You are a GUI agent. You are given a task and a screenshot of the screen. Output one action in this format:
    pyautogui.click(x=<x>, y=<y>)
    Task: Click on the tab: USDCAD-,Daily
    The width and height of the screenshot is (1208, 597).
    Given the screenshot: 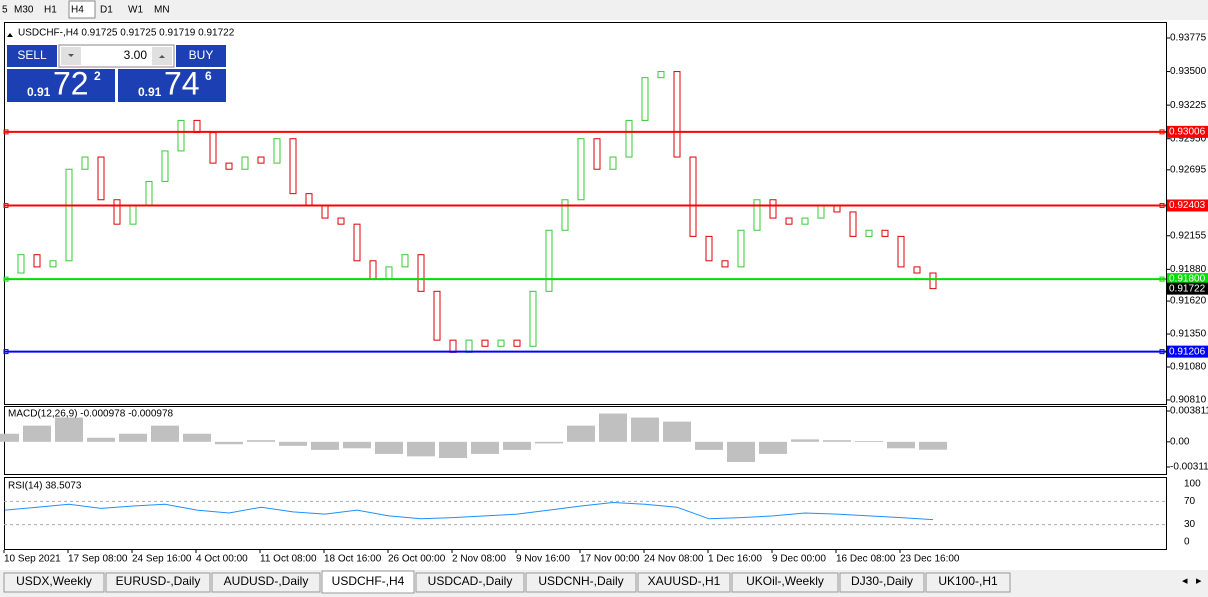 What is the action you would take?
    pyautogui.click(x=470, y=582)
    